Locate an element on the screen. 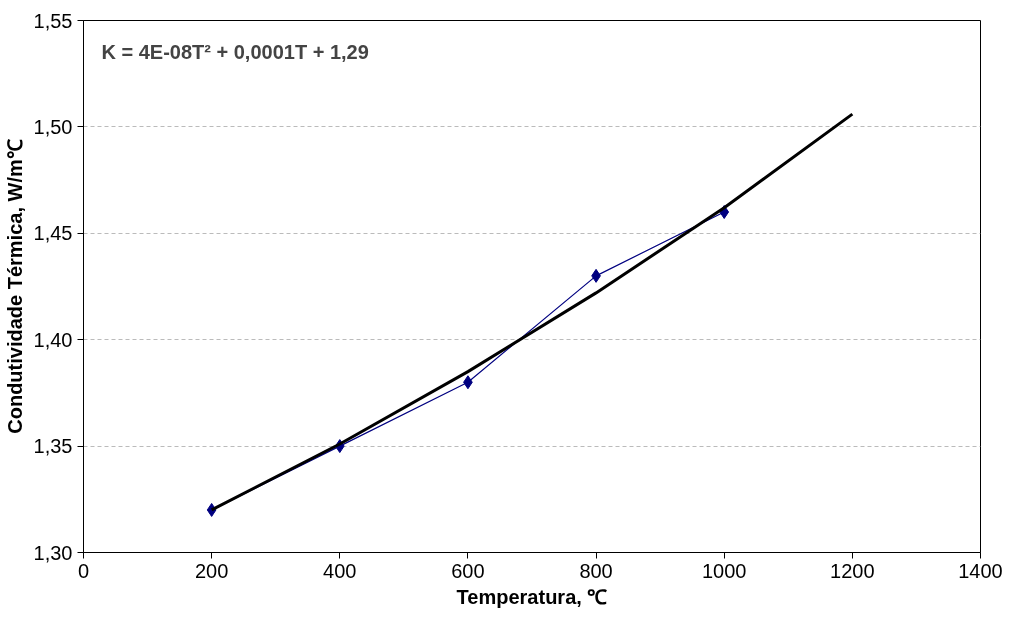  y-axis-title: Condutividade Térmica, W/m℃ is located at coordinates (14, 286).